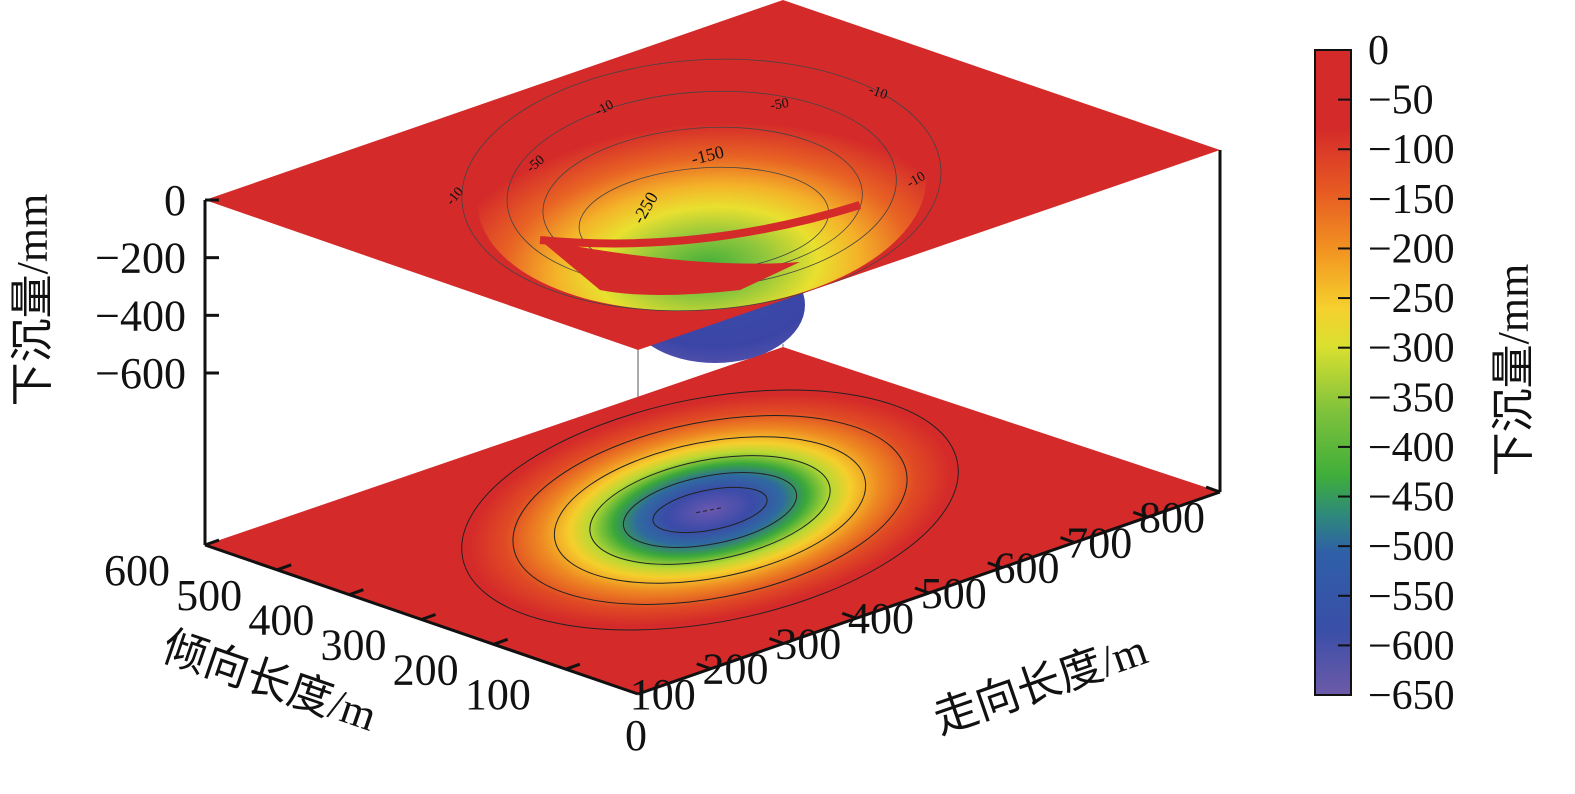 This screenshot has width=1575, height=794. I want to click on colorbar-tick-label-8: −400, so click(1411, 448).